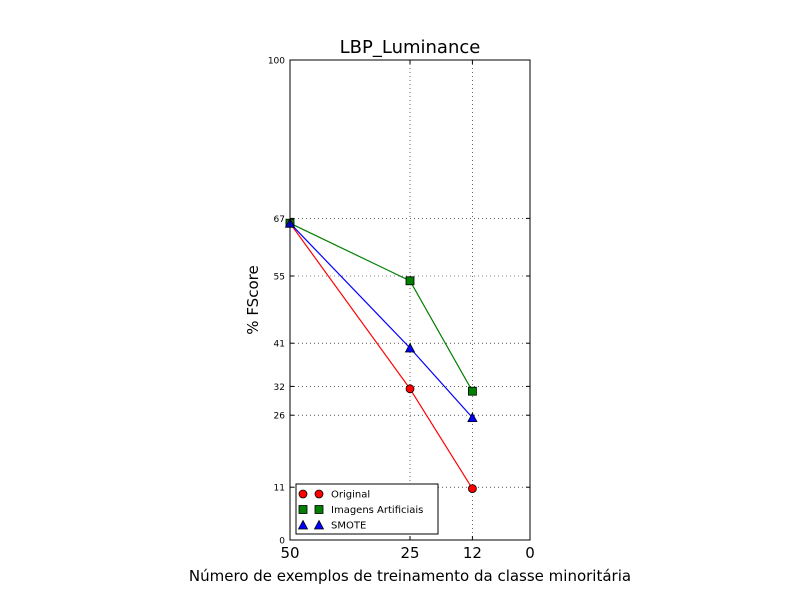 This screenshot has width=800, height=600. Describe the element at coordinates (289, 553) in the screenshot. I see `x-tick-label: 50` at that location.